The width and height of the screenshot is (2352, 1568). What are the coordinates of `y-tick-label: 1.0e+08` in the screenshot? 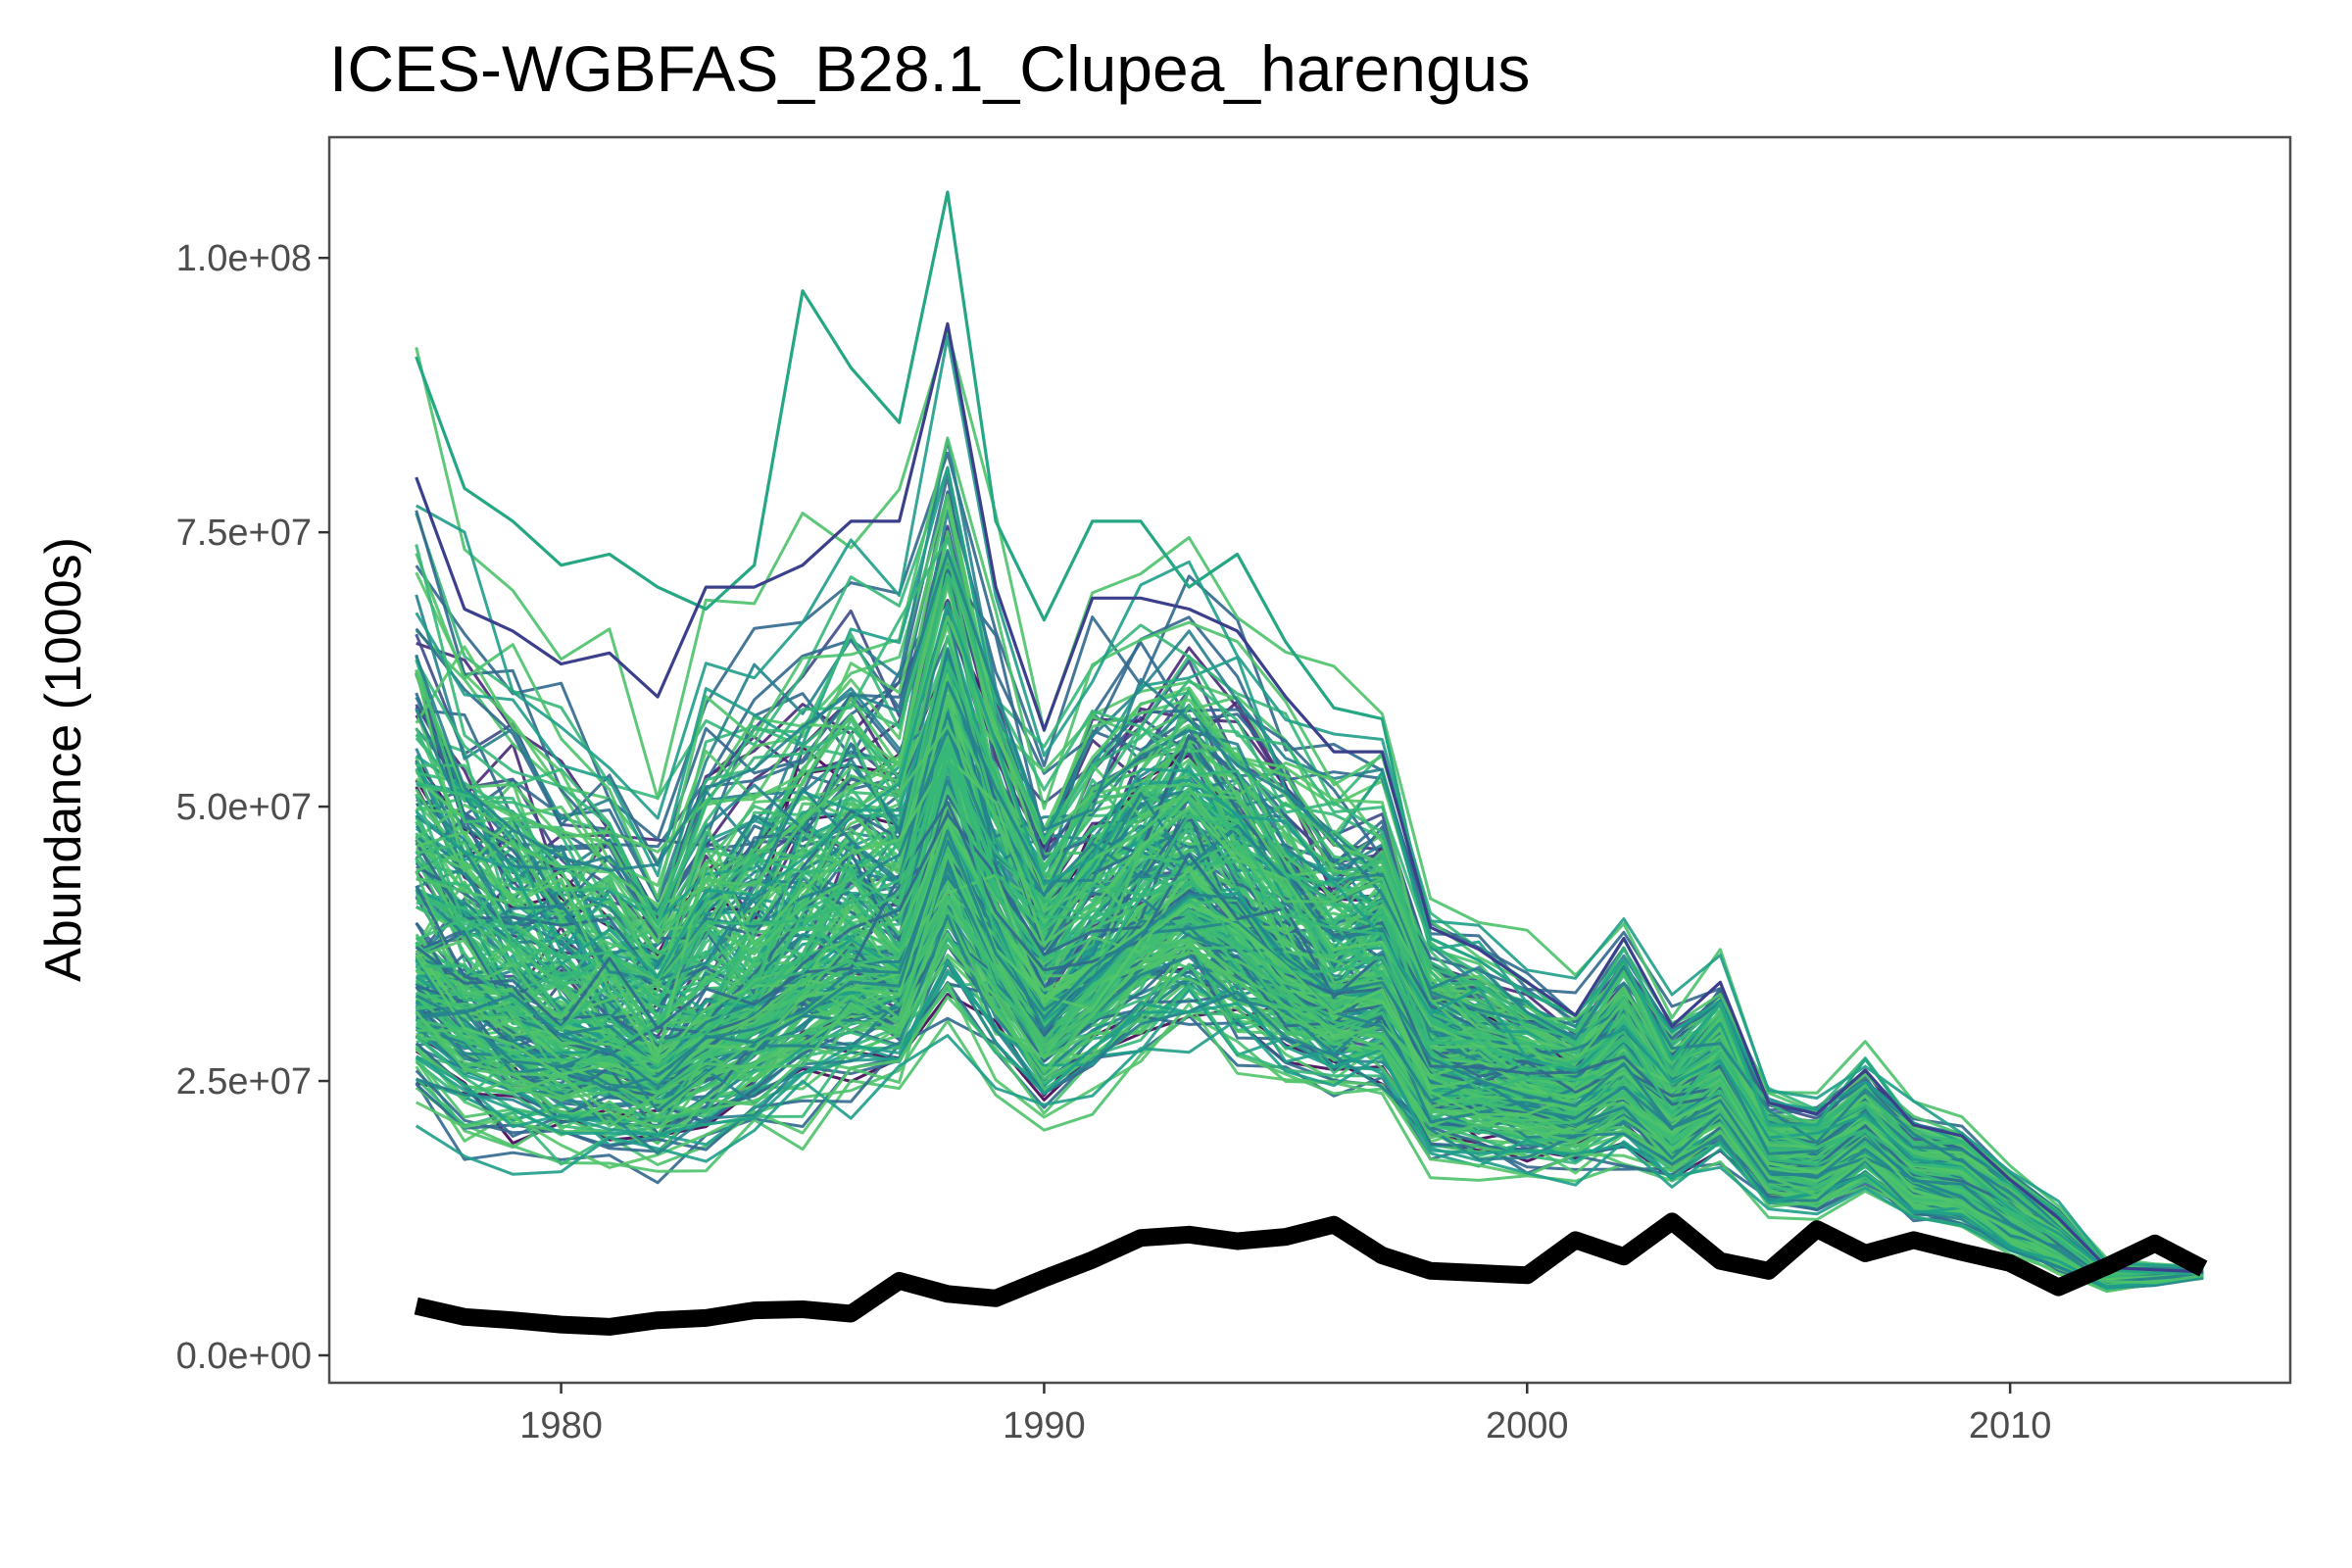 It's located at (244, 258).